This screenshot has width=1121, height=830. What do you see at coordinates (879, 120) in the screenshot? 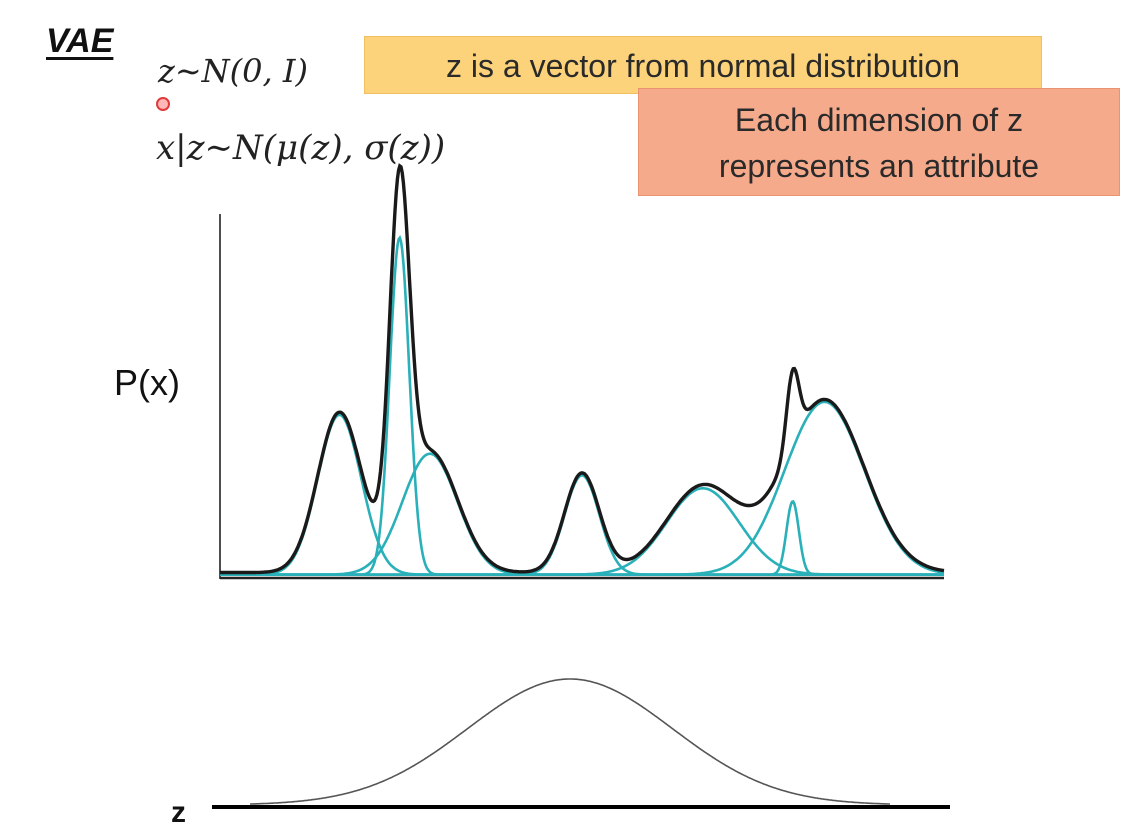
I see `callout-attribute-line1: Each dimension of z` at bounding box center [879, 120].